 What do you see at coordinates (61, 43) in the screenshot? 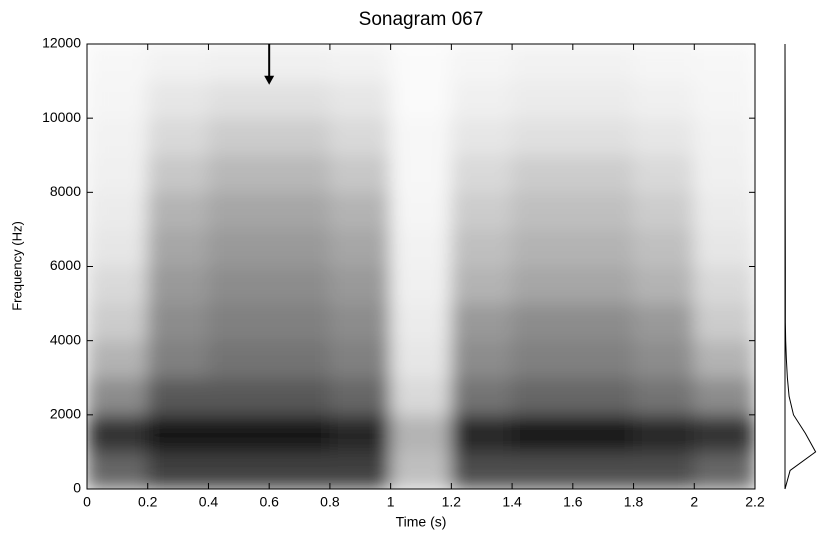
I see `y-tick-label: 12000` at bounding box center [61, 43].